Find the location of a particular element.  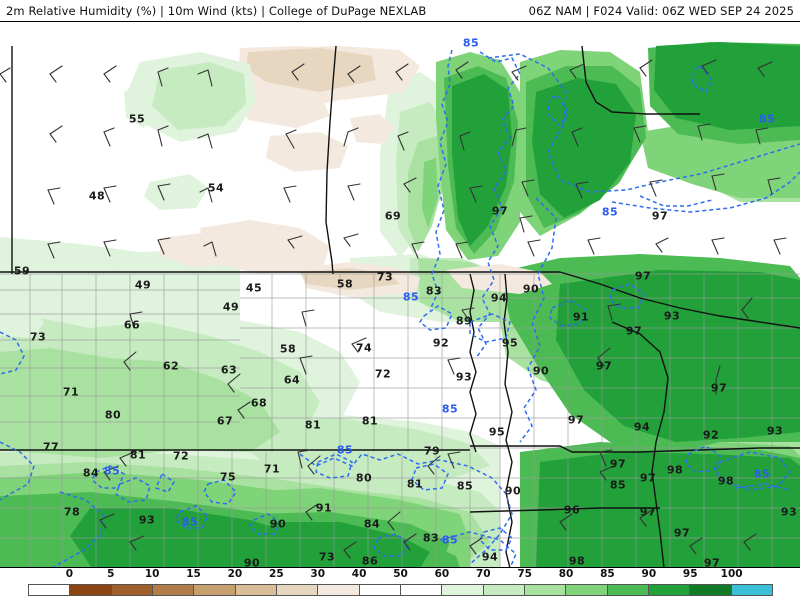

colorbar-panel: 0 5 10 15 20 25 30 40 50 60 70 75 80 85 90 95 100 is located at coordinates (400, 584).